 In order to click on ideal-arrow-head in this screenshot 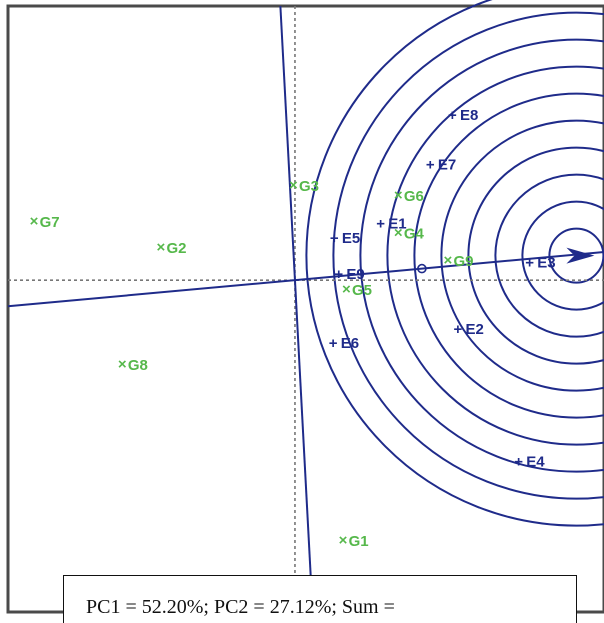, I will do `click(580, 255)`.